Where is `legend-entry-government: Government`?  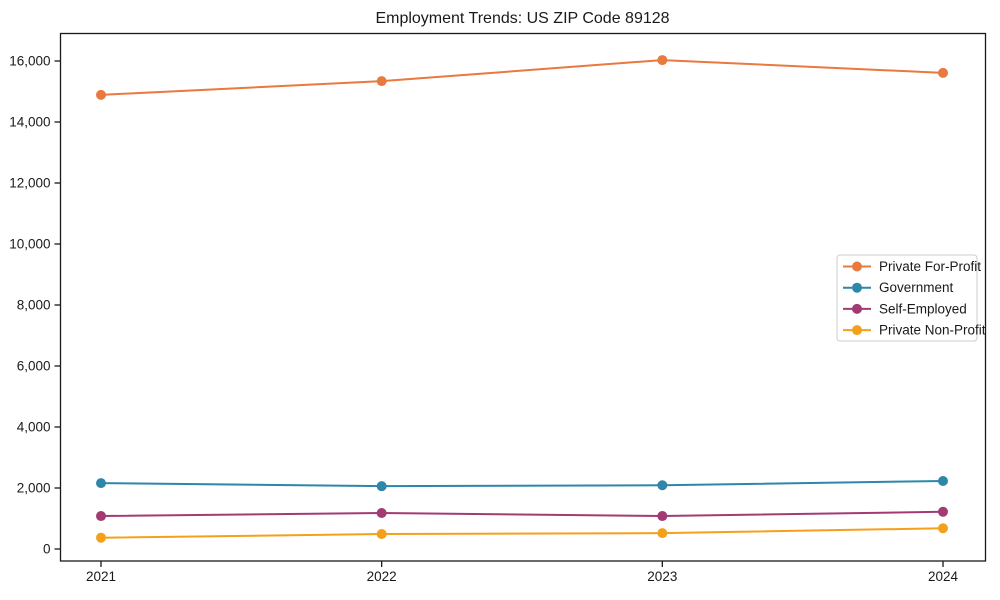
legend-entry-government: Government is located at coordinates (898, 287).